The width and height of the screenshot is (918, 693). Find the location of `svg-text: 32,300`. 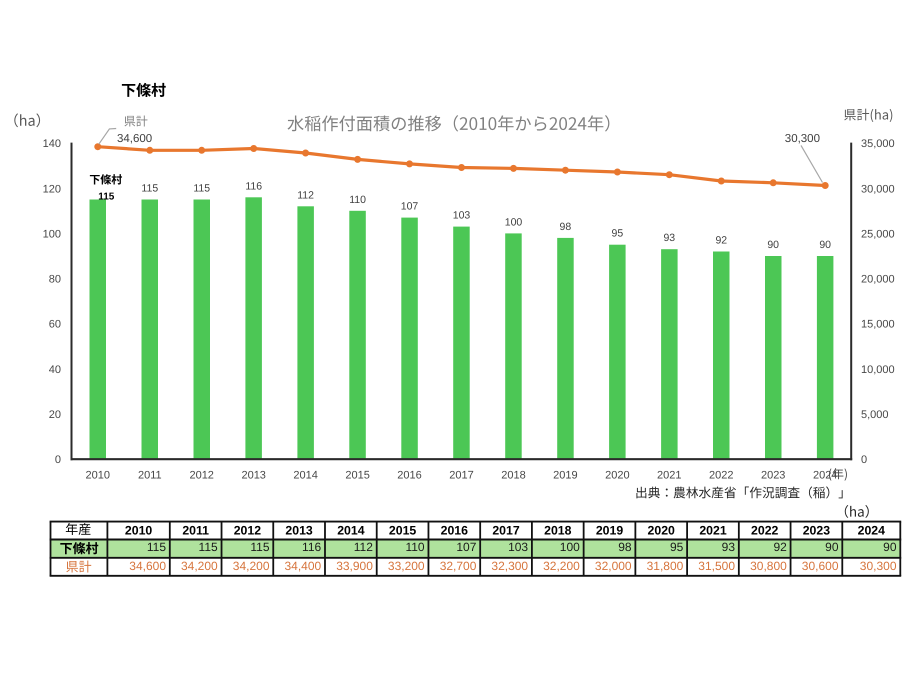

svg-text: 32,300 is located at coordinates (509, 566).